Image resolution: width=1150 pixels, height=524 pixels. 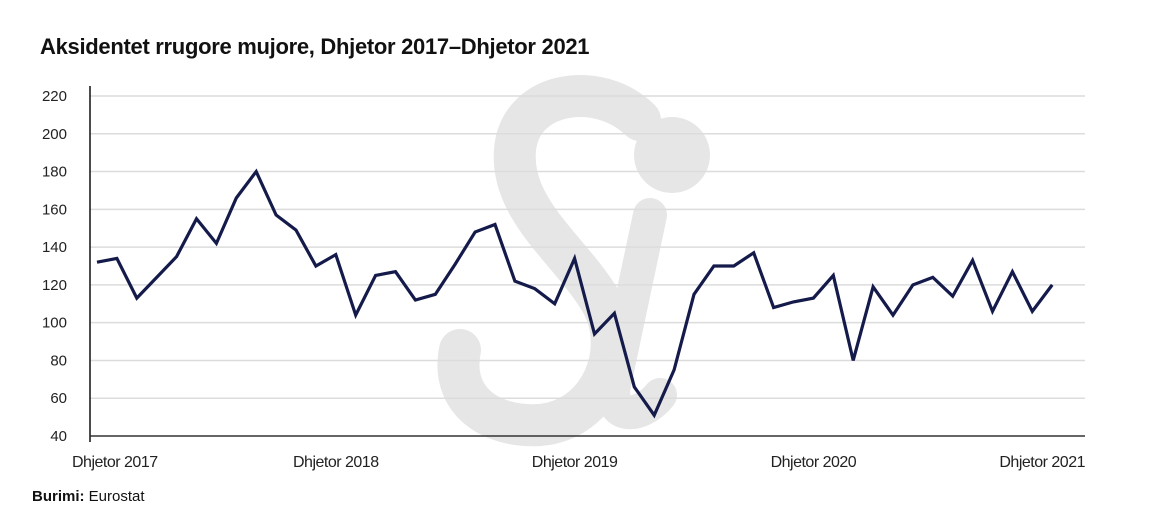 I want to click on source-note: Burimi: Eurostat, so click(x=88, y=496).